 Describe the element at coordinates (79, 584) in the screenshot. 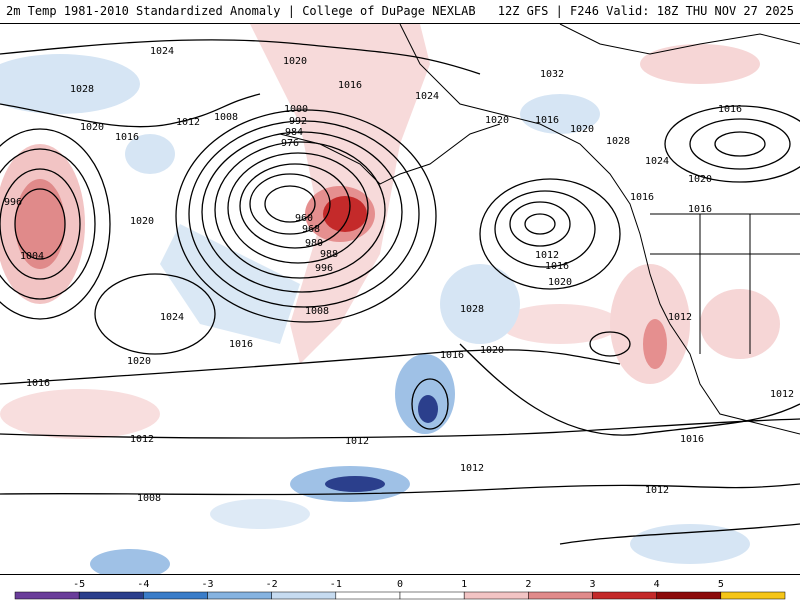

I see `legend-tick-label: -5` at that location.